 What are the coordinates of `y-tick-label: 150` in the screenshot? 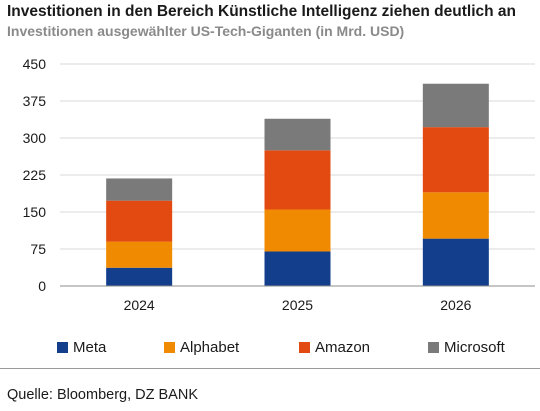 It's located at (35, 212).